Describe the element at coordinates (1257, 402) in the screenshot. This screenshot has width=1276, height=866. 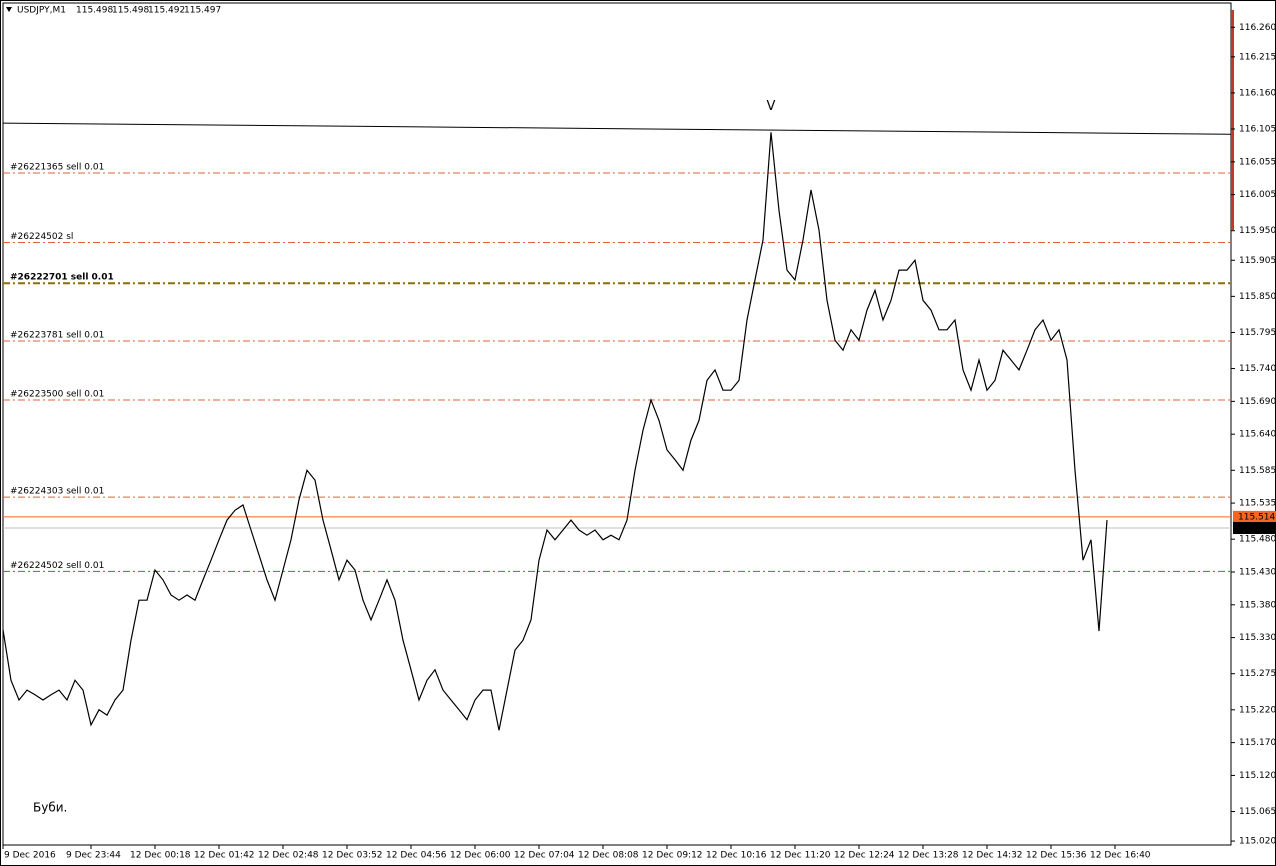
I see `y-tick-label: 115.690` at that location.